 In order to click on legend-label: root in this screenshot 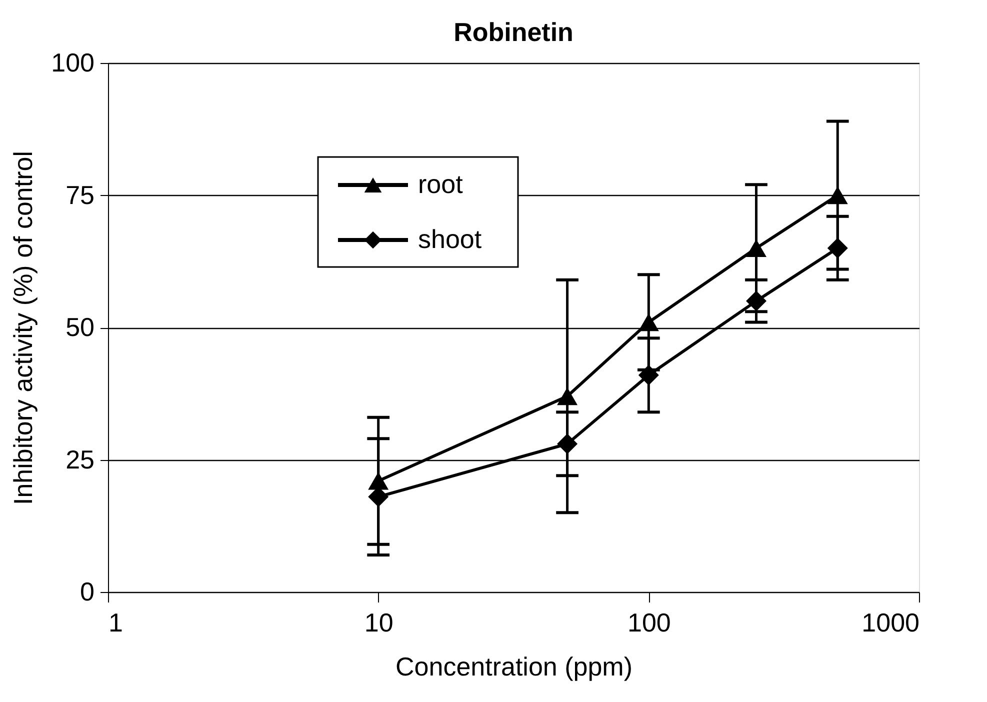, I will do `click(441, 184)`.